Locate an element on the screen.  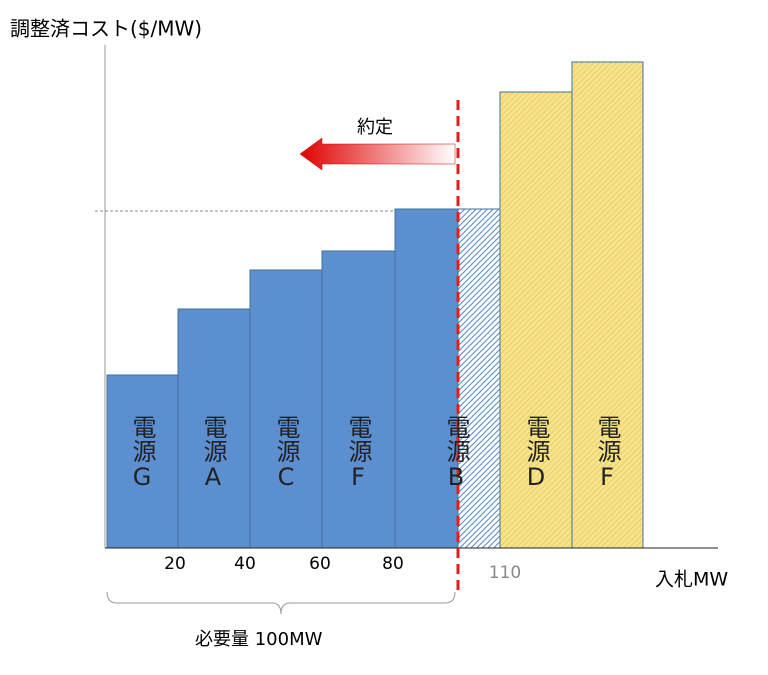
annotation: 約定 is located at coordinates (375, 127).